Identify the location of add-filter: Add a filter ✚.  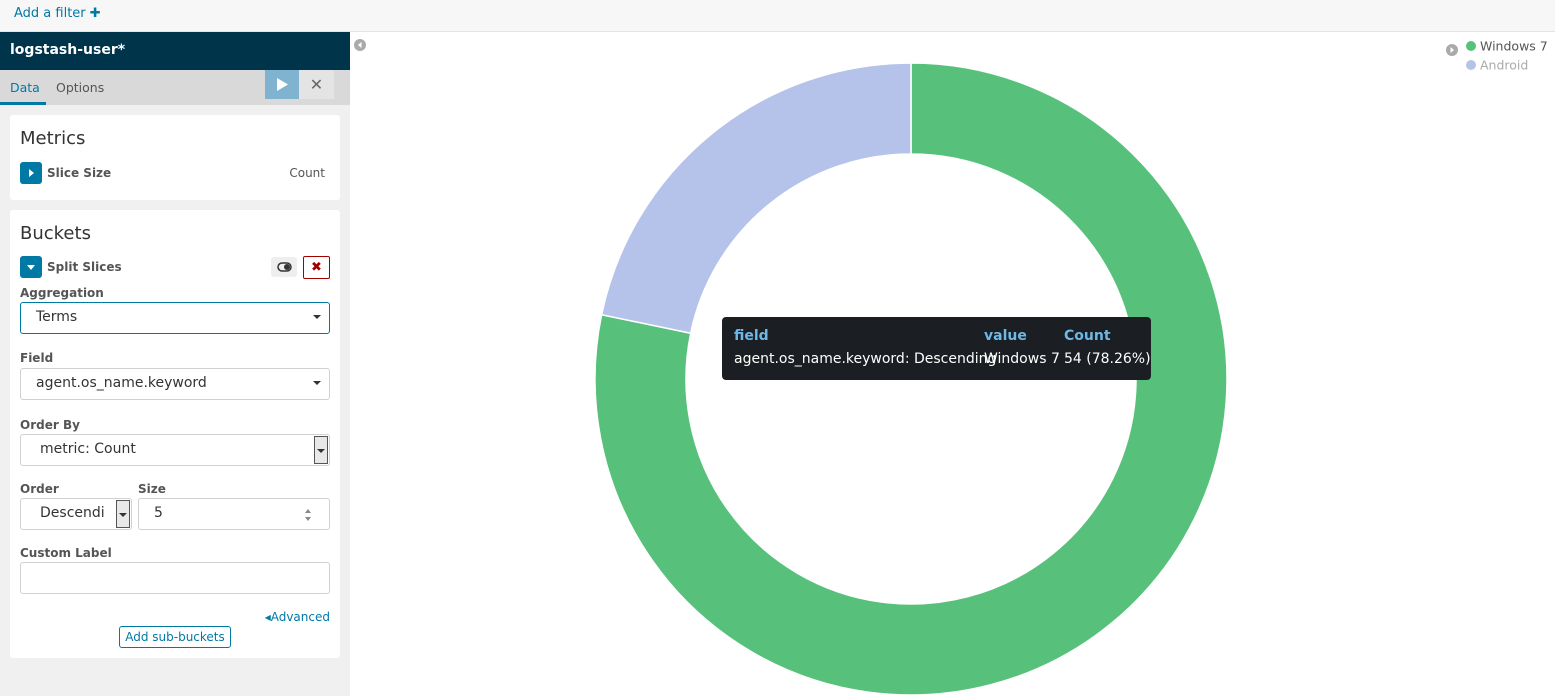
(57, 13).